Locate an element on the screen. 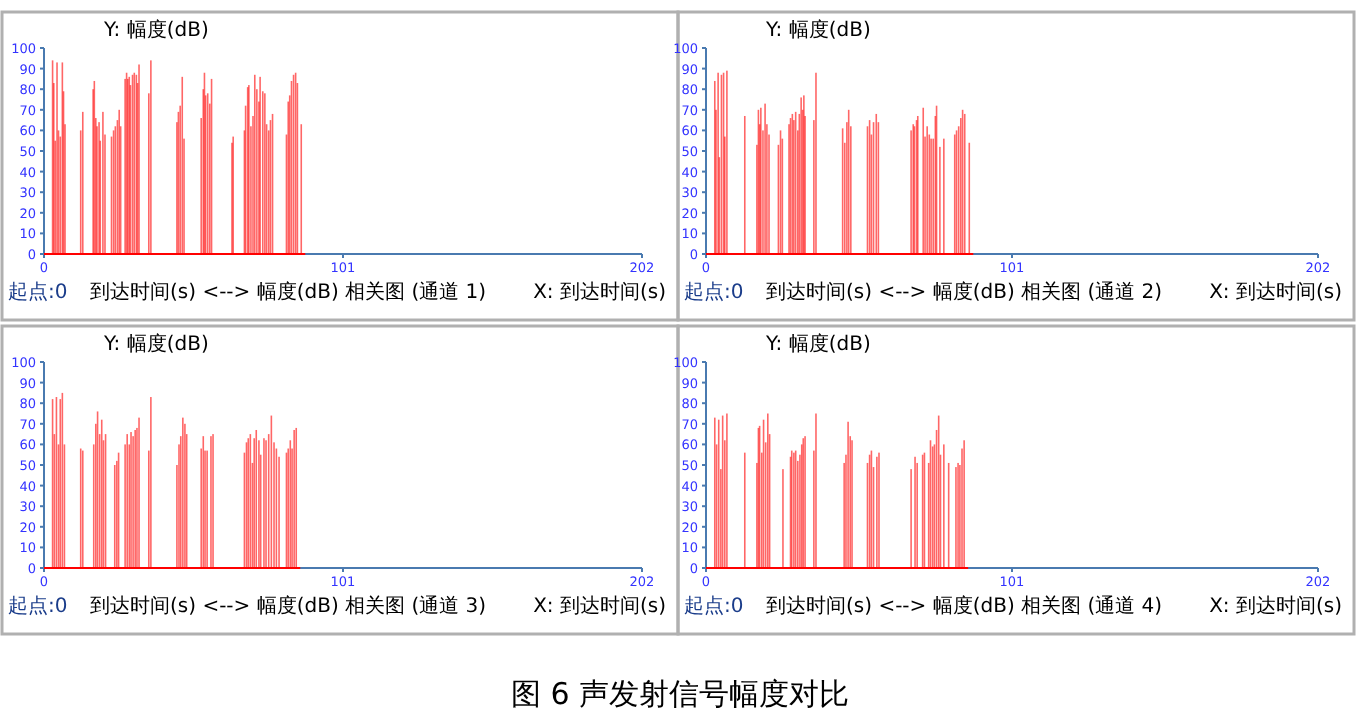 Image resolution: width=1362 pixels, height=724 pixels. text: 图 6 声发射信号幅度对比 is located at coordinates (680, 694).